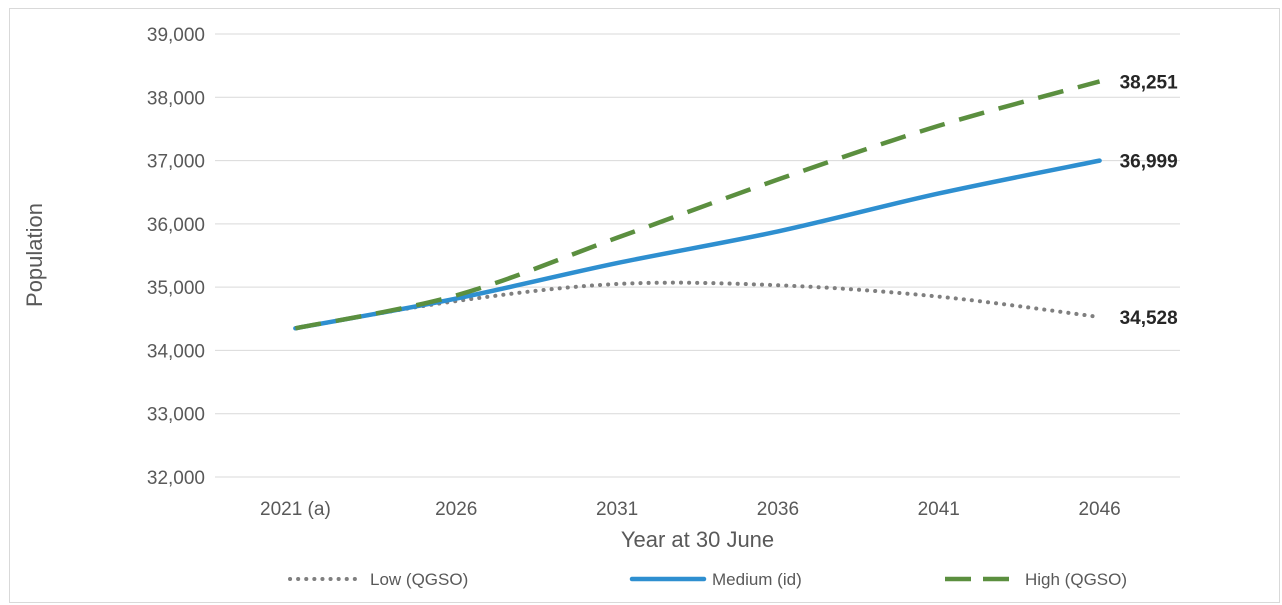 The width and height of the screenshot is (1282, 605). Describe the element at coordinates (697, 539) in the screenshot. I see `x-axis-title: Year at 30 June` at that location.